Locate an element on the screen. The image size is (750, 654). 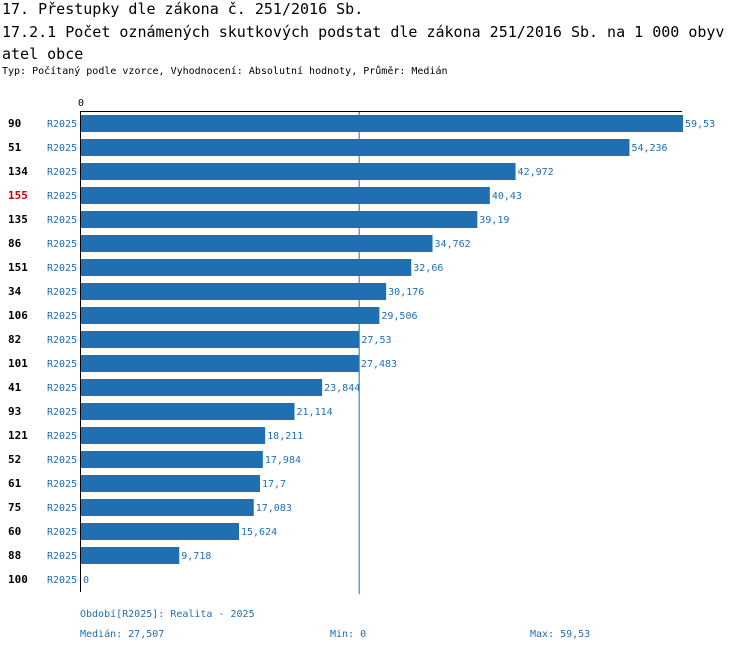
value-label: 30,176 is located at coordinates (406, 292).